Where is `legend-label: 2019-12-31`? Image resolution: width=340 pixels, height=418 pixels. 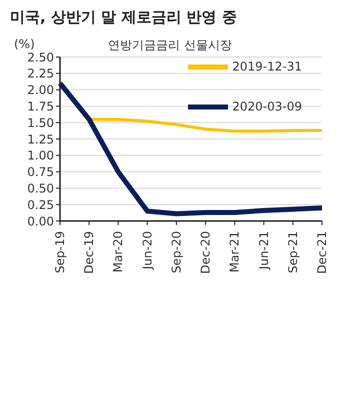 legend-label: 2019-12-31 is located at coordinates (267, 66).